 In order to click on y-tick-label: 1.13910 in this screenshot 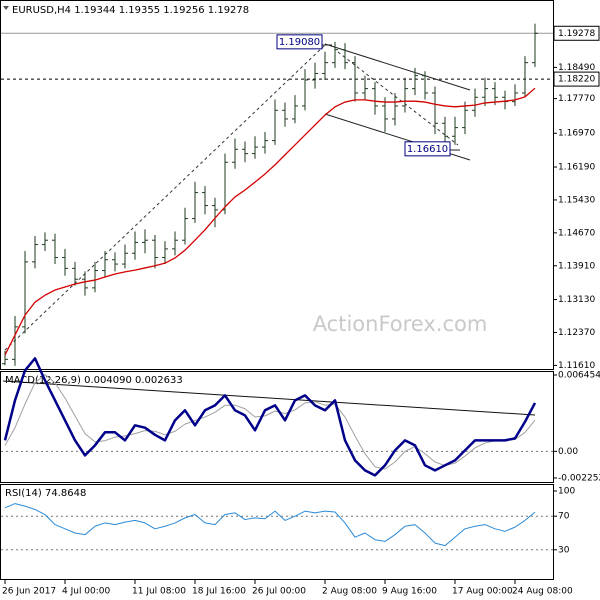, I will do `click(576, 266)`.